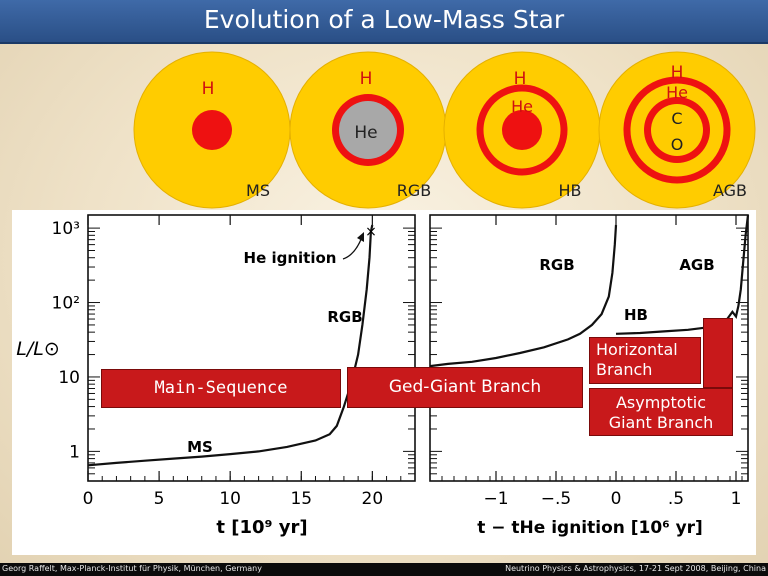 The height and width of the screenshot is (576, 768). I want to click on slide-title: Evolution of a Low-Mass Star, so click(384, 19).